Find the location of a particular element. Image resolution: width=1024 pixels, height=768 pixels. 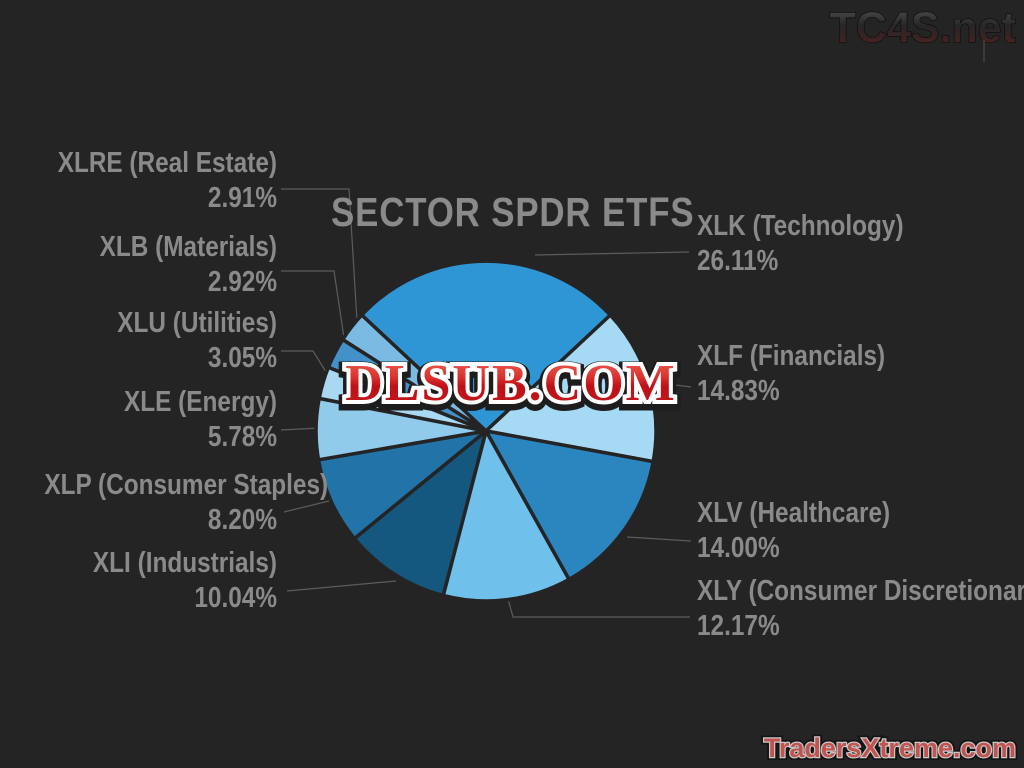

pie-slice-xly is located at coordinates (506, 516).